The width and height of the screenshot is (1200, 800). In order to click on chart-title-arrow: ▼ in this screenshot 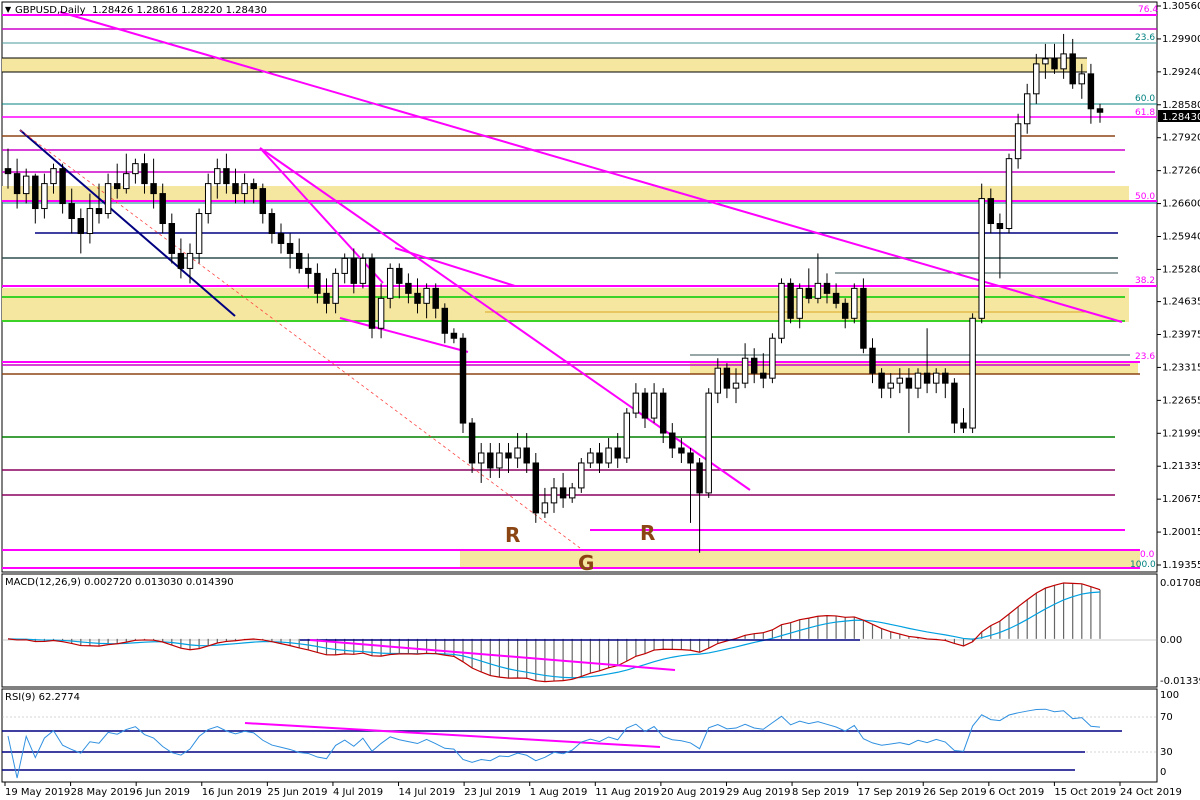, I will do `click(8, 9)`.